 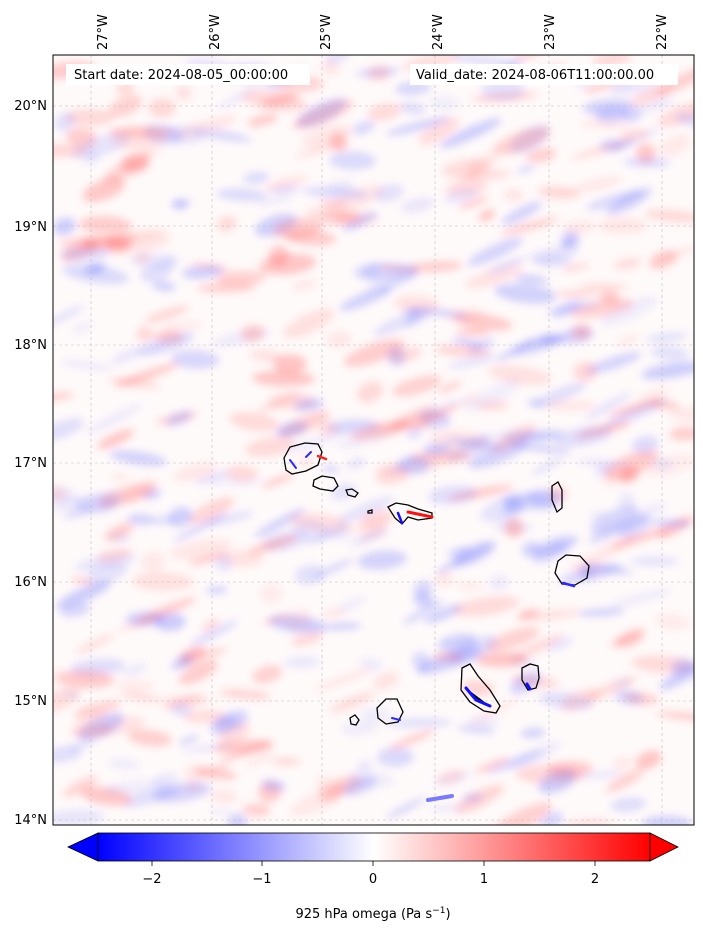 I want to click on lat-tick-labels: 20°N 19°N 18°N 17°N 16°N 15°N 14°N, so click(x=30, y=463).